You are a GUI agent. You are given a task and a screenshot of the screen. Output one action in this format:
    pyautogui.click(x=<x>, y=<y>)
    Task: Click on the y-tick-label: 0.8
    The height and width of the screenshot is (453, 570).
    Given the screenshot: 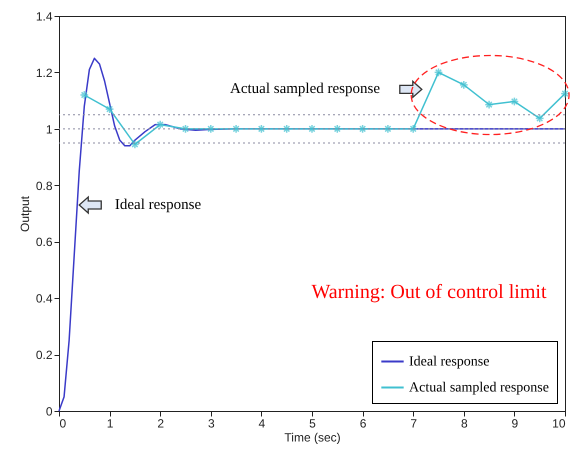 What is the action you would take?
    pyautogui.click(x=44, y=185)
    